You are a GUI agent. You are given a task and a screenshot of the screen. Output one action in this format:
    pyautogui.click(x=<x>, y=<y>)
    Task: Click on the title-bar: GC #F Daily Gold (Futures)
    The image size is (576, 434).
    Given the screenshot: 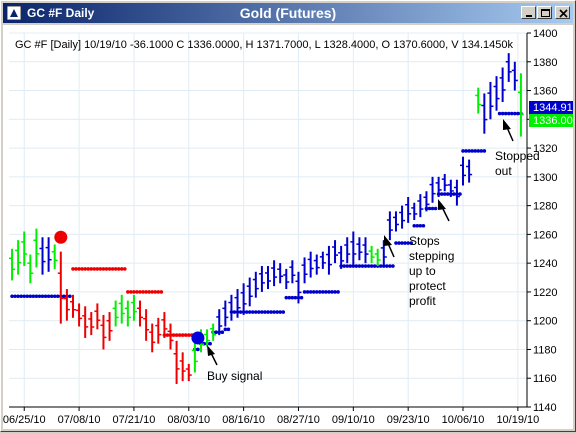 What is the action you would take?
    pyautogui.click(x=288, y=13)
    